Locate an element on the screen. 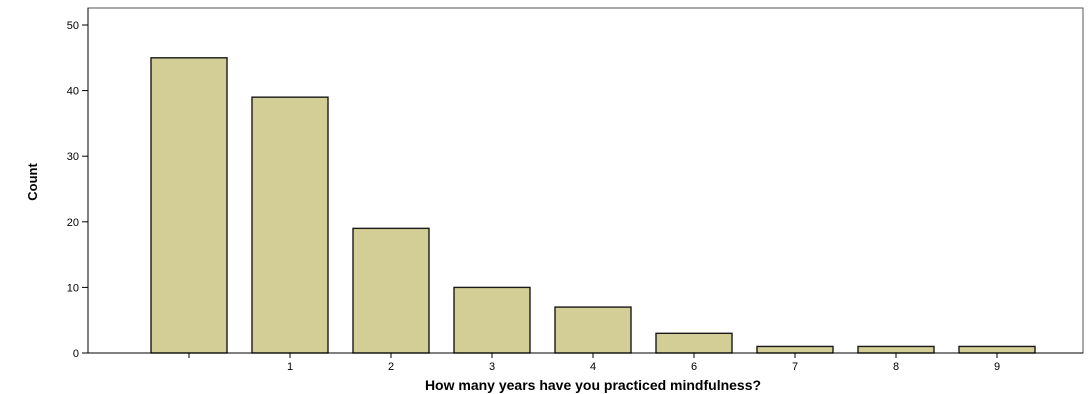 This screenshot has width=1088, height=394. x-tick-label: 1 is located at coordinates (290, 367).